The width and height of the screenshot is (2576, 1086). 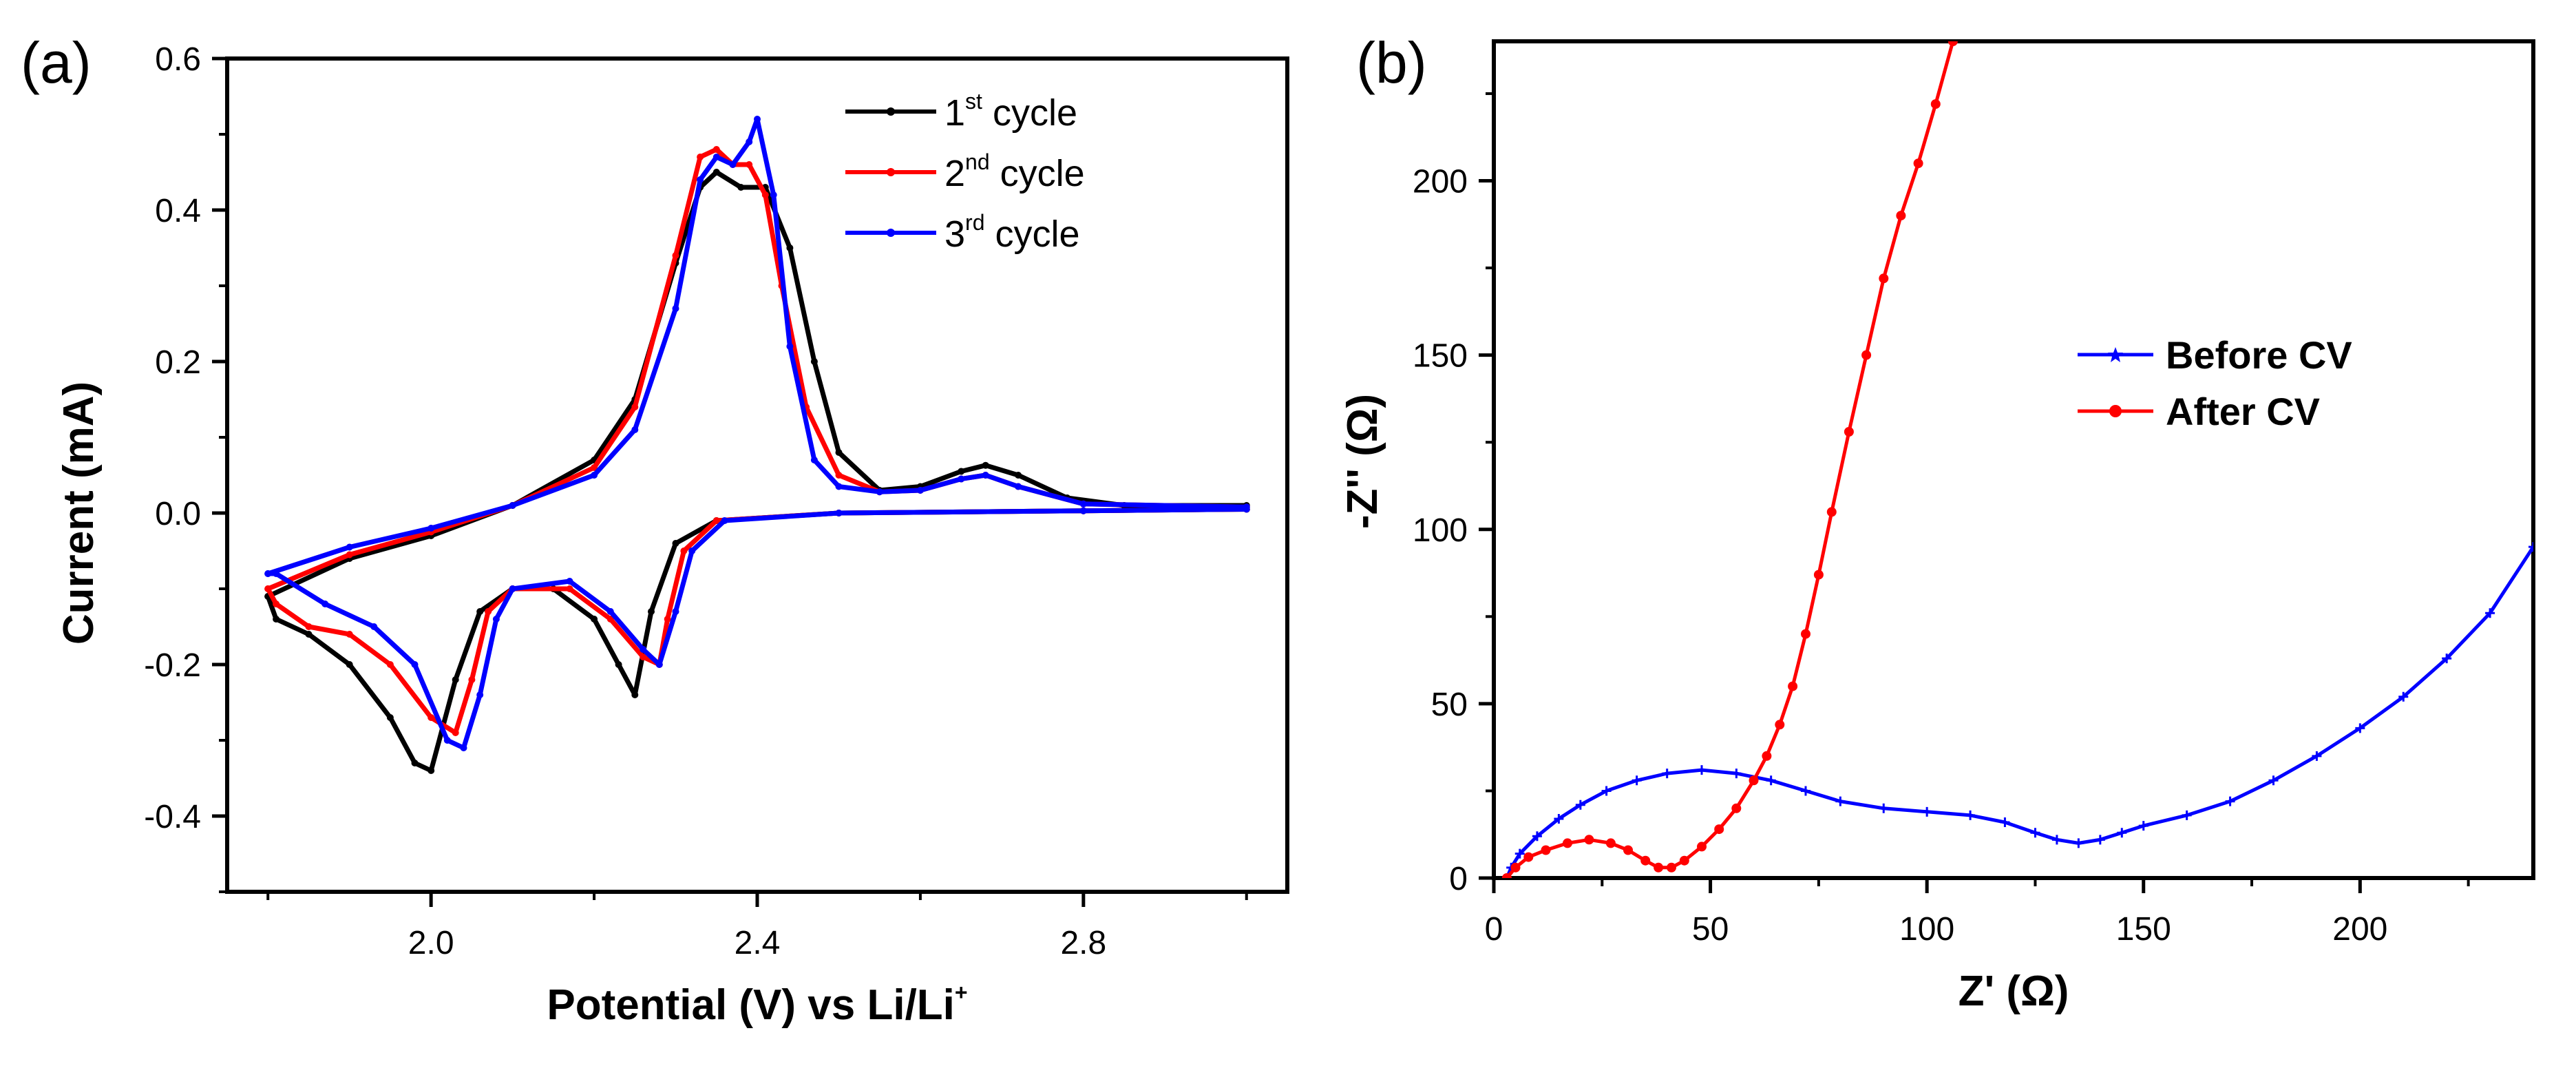 I want to click on x-tick-label: 0, so click(x=1494, y=929).